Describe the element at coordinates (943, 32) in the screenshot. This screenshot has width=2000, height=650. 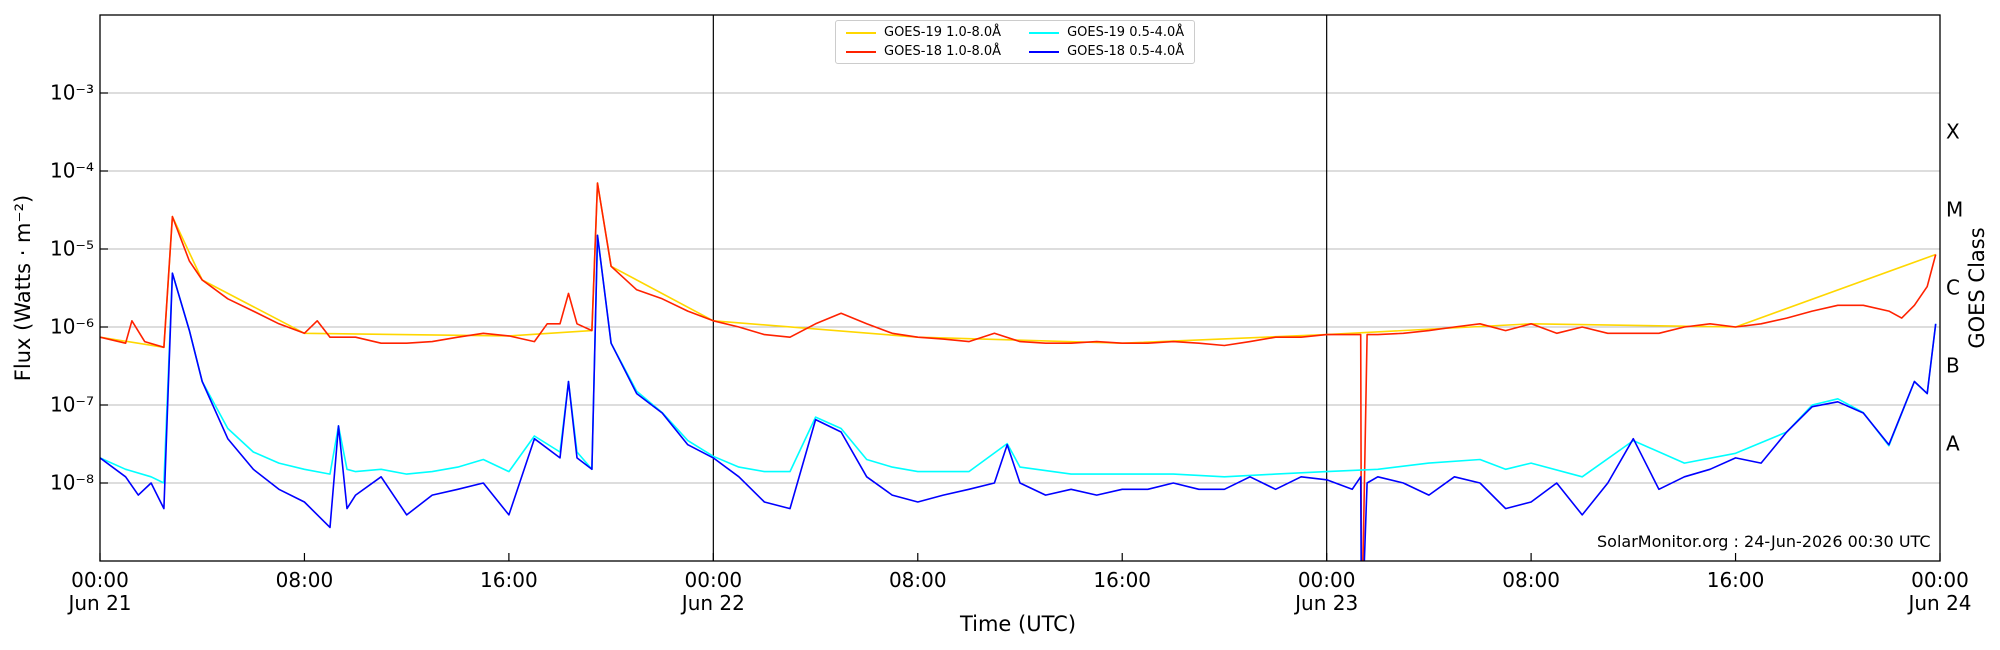
I see `legend-label: GOES-19 1.0-8.0Å` at that location.